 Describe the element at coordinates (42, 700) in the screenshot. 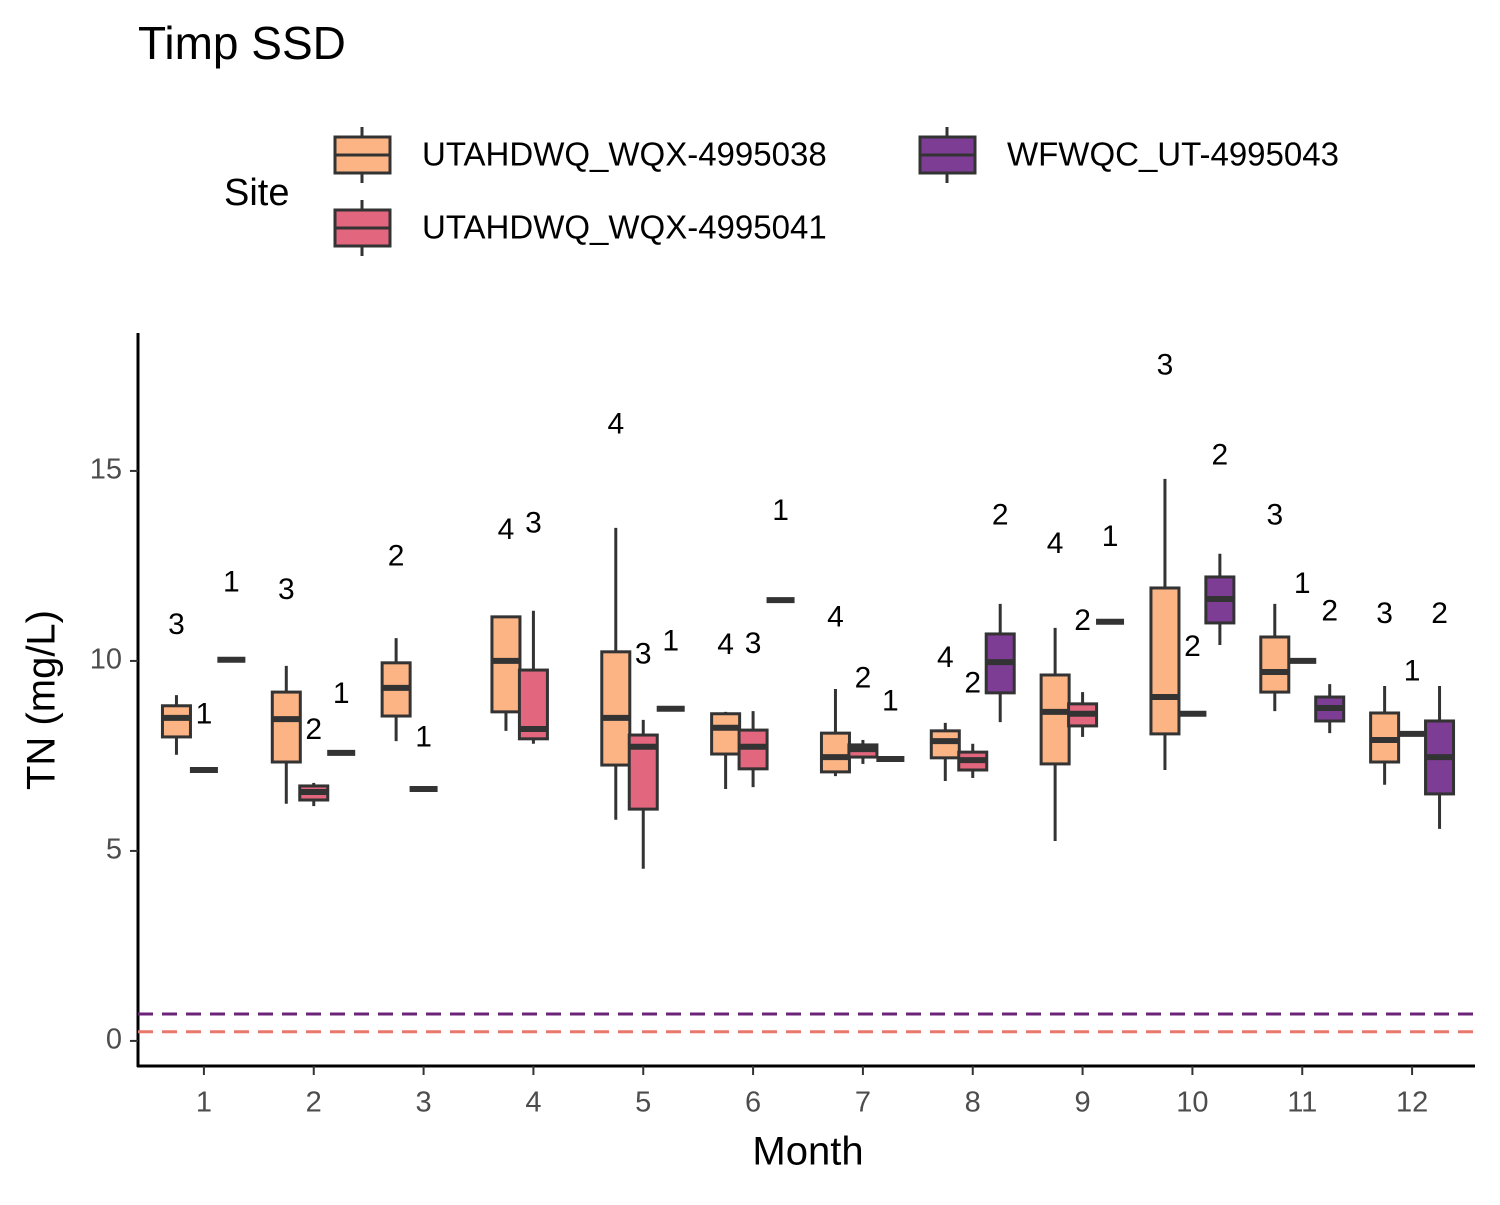

I see `y-axis-title: TN (mg/L)` at that location.